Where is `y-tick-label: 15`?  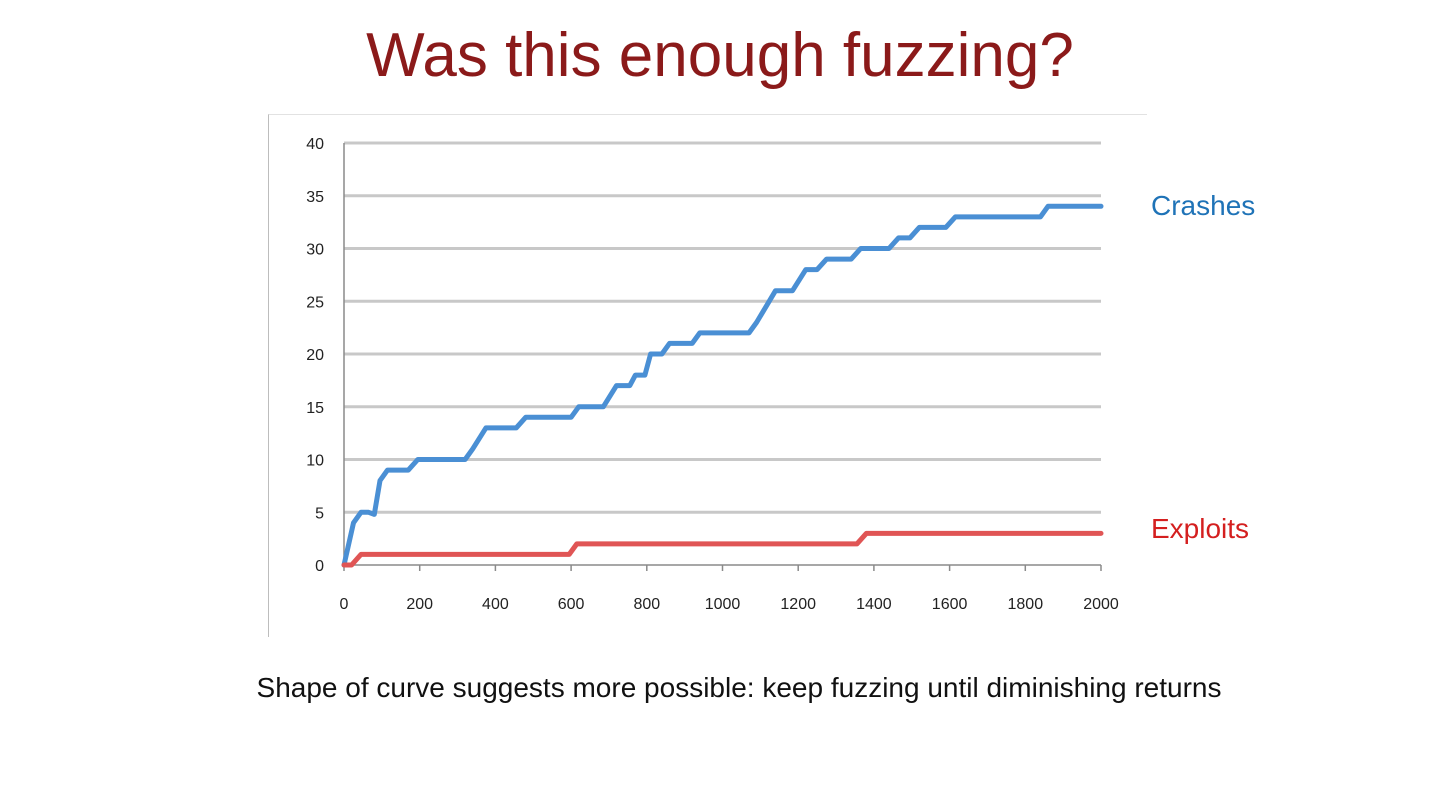
y-tick-label: 15 is located at coordinates (315, 408).